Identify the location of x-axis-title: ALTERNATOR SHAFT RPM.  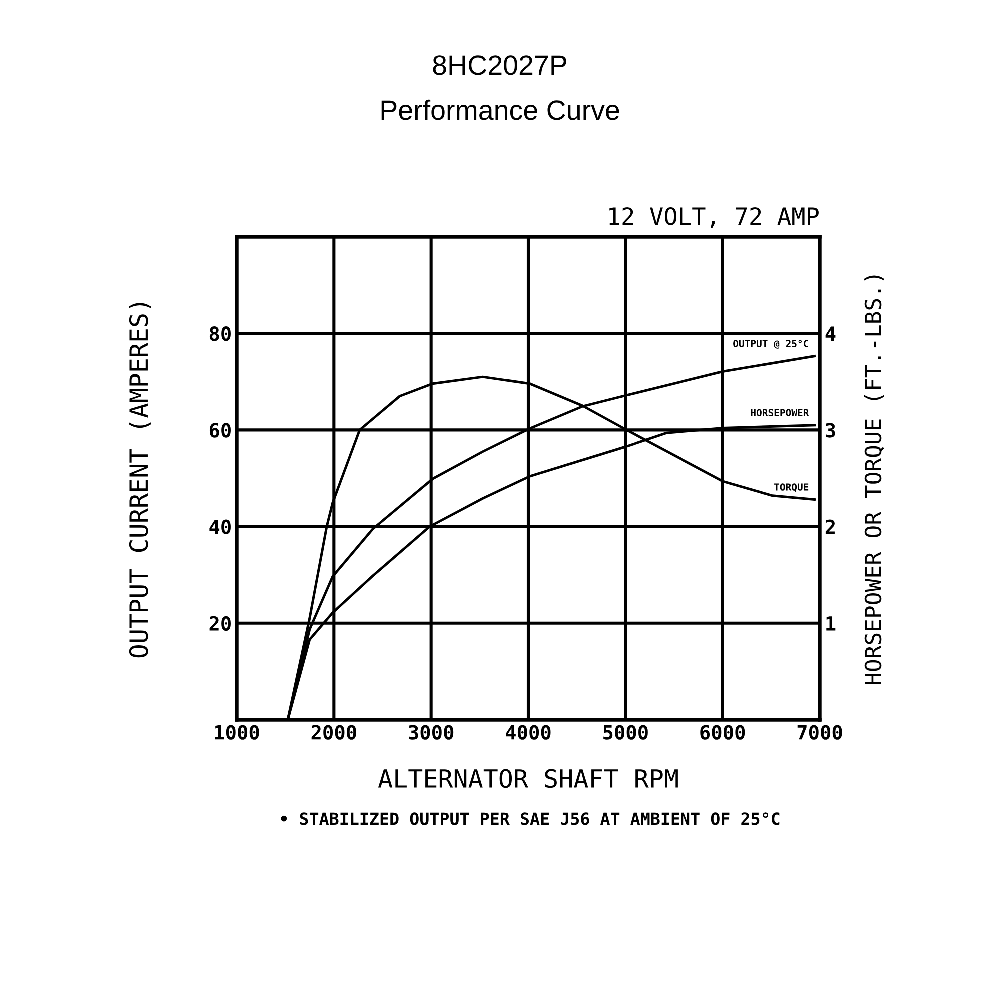
(528, 778).